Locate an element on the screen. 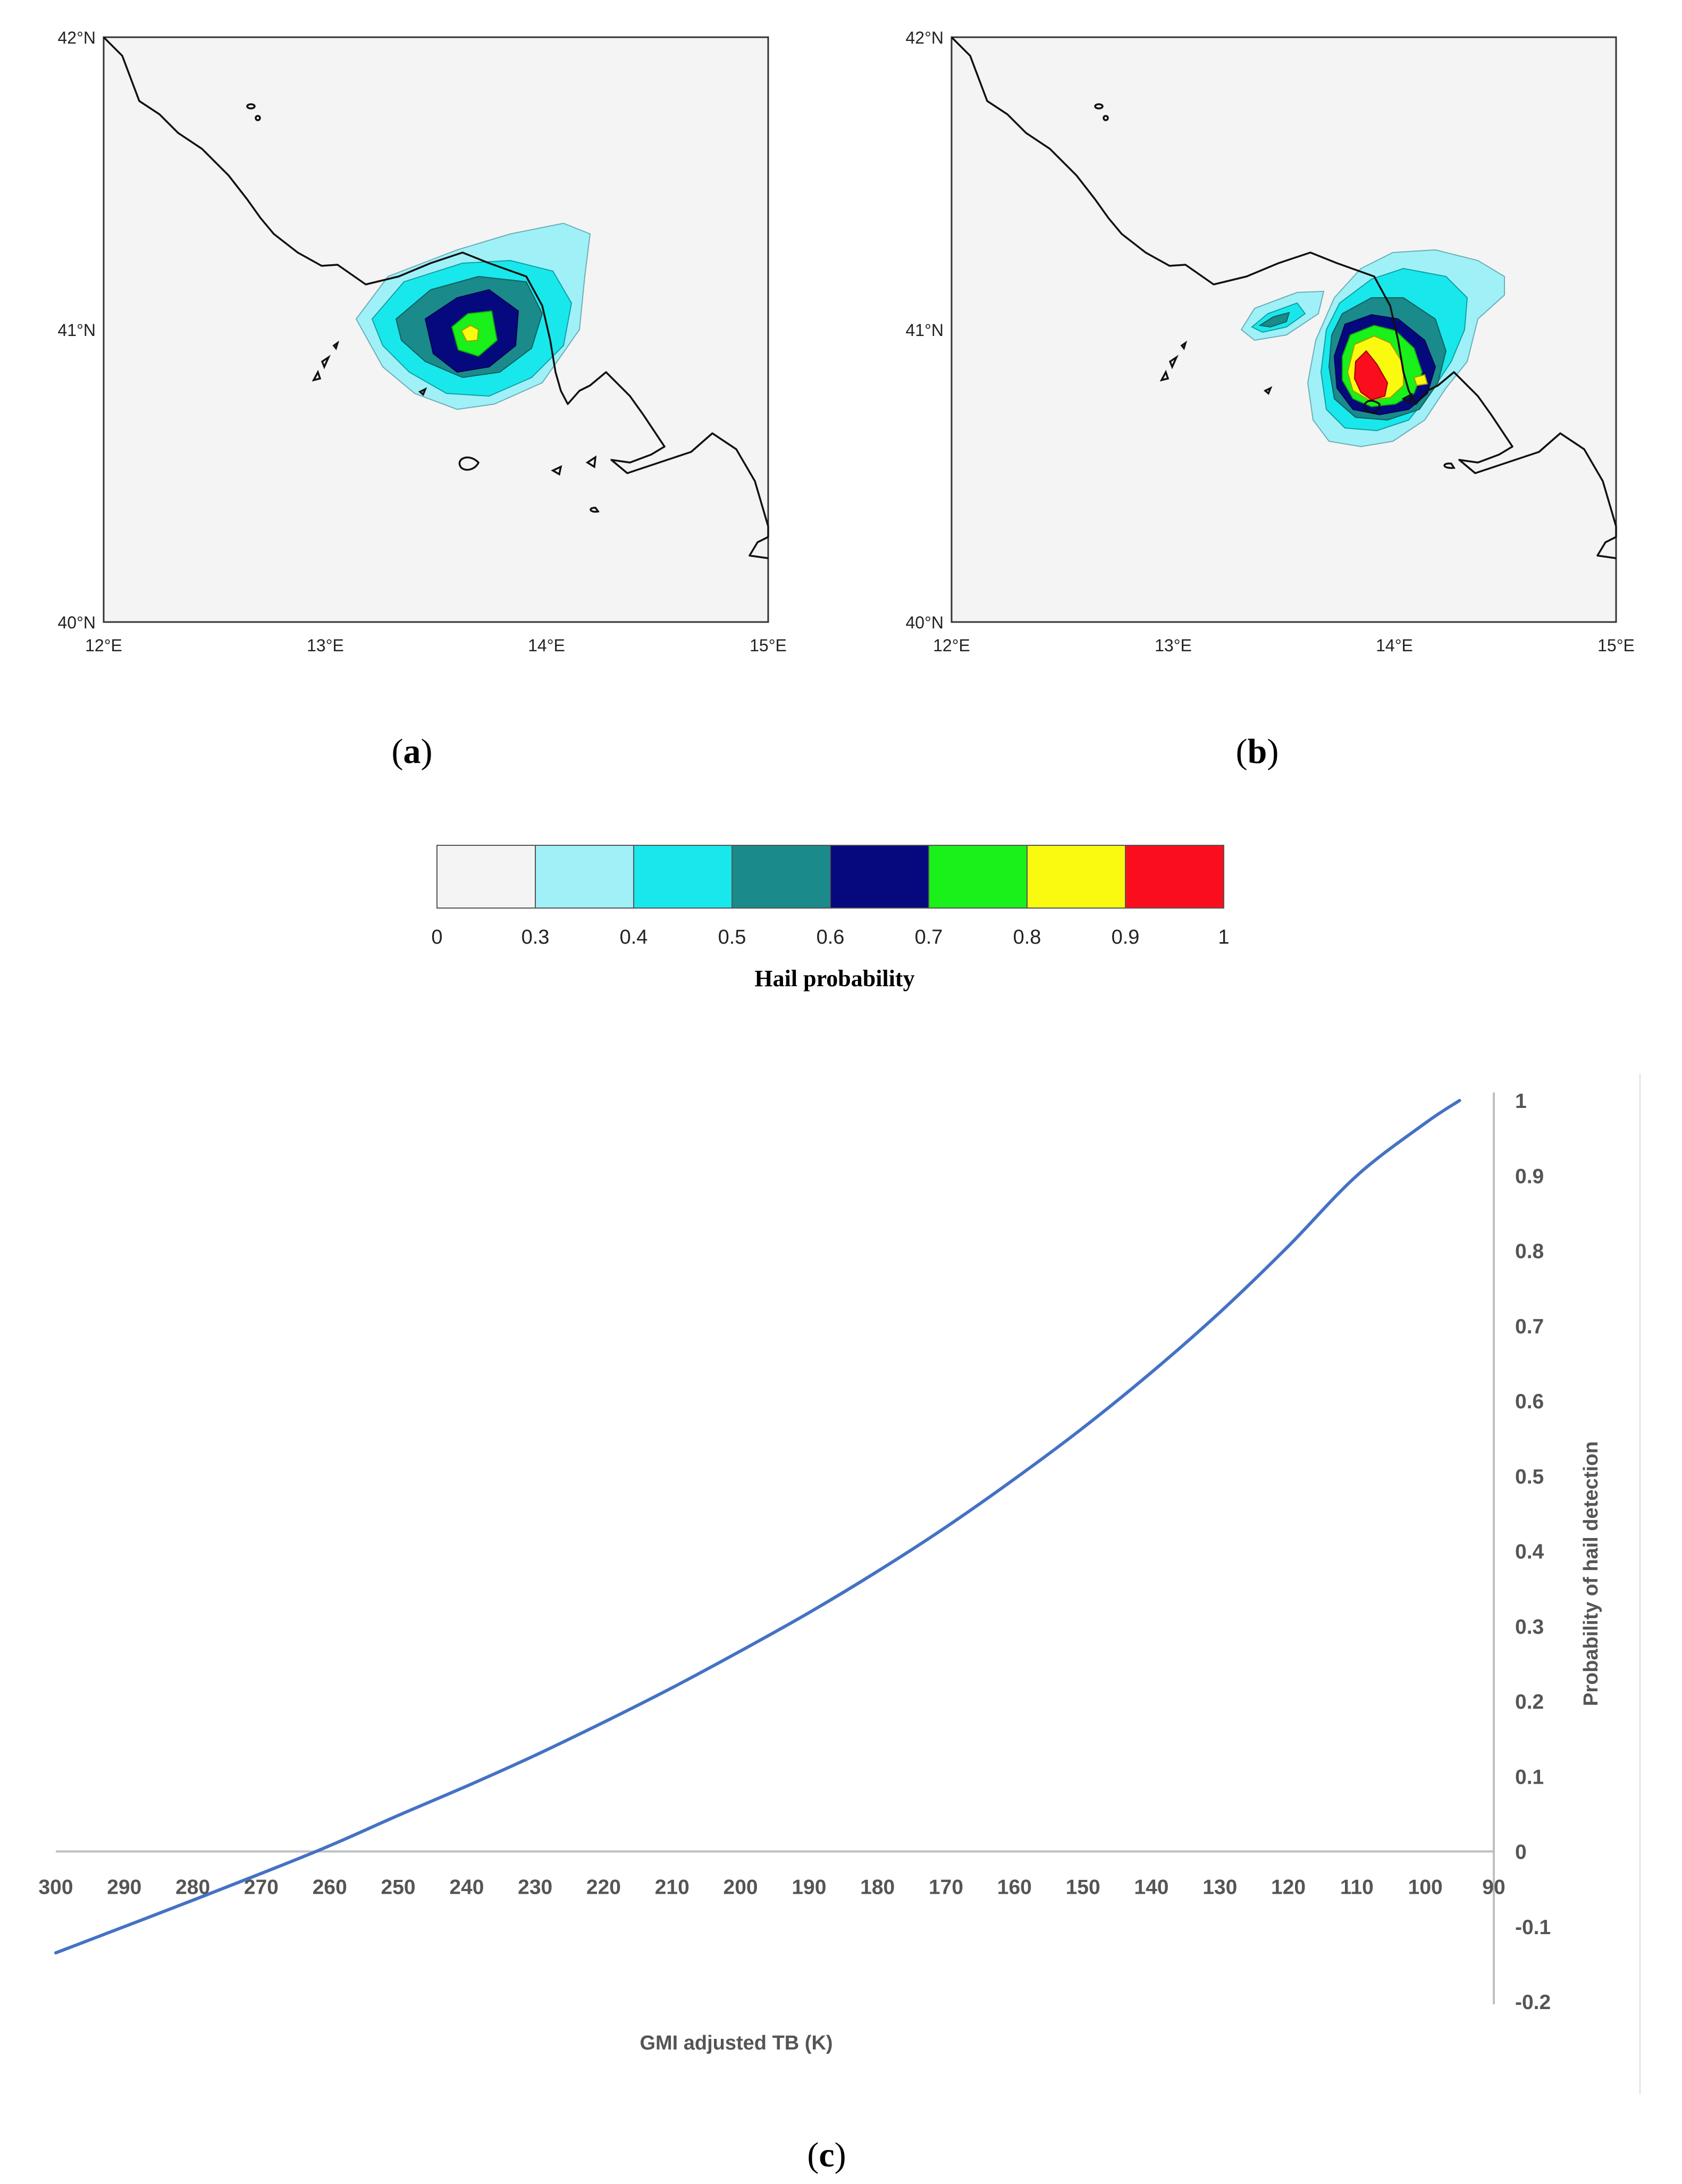  x-tick-label: 250 is located at coordinates (398, 1887).